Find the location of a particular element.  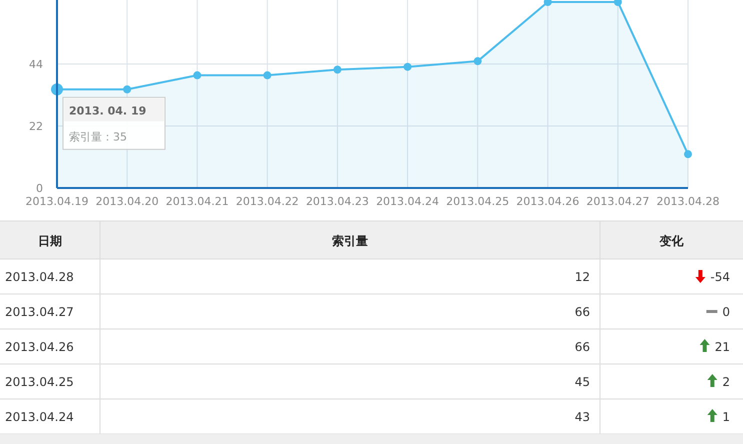

x-tick-label: 2013.04.25 is located at coordinates (478, 201).